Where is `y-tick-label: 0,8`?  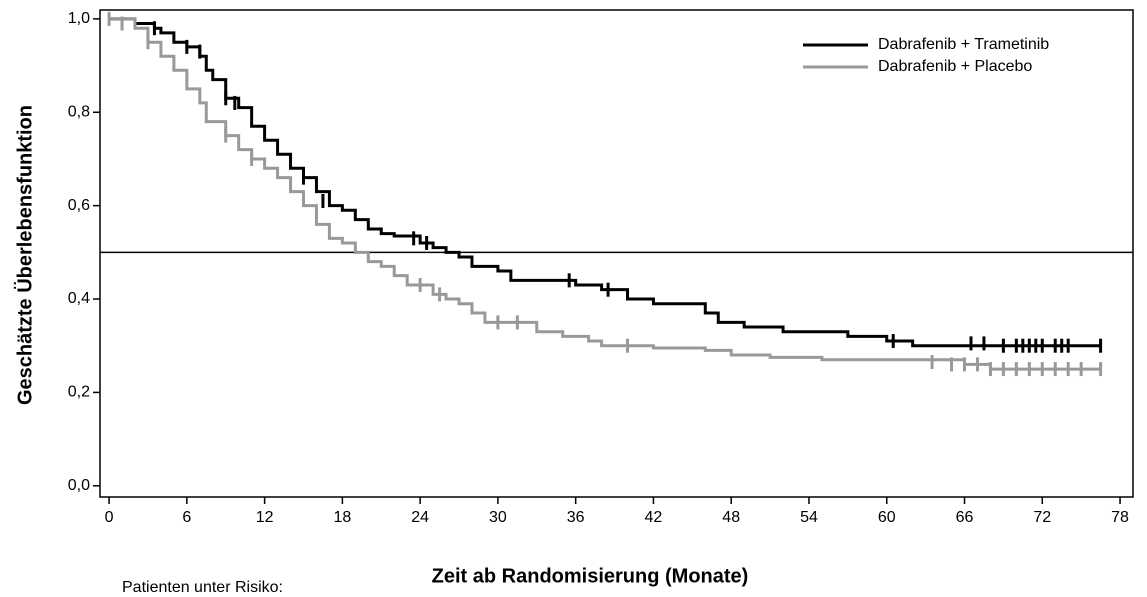
y-tick-label: 0,8 is located at coordinates (79, 111).